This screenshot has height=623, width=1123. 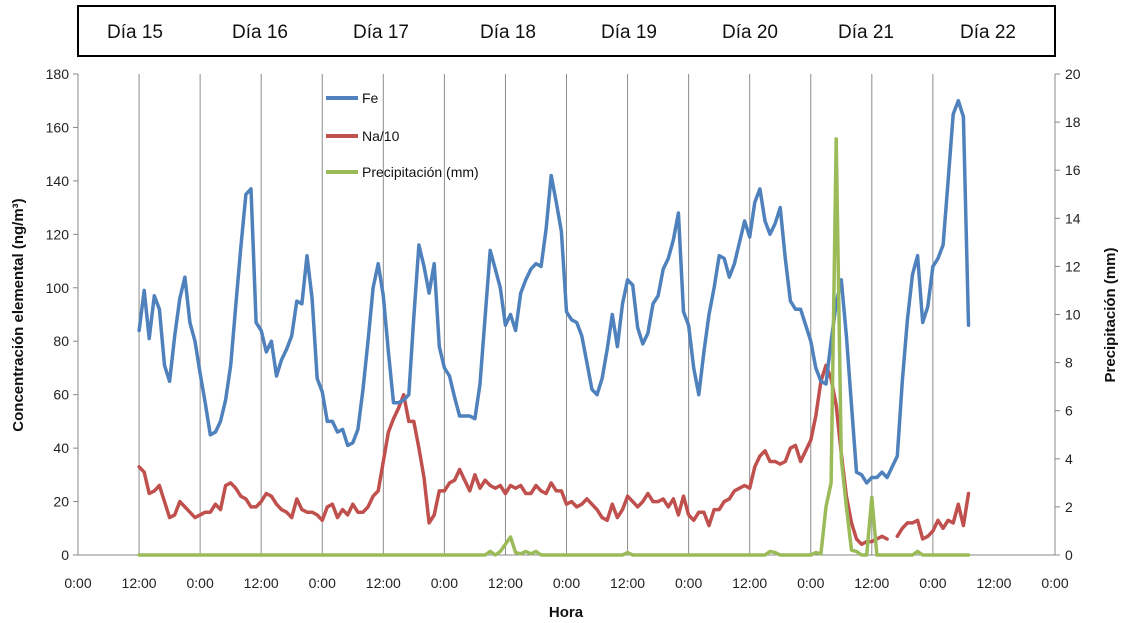 I want to click on day-label: Día 19, so click(x=629, y=32).